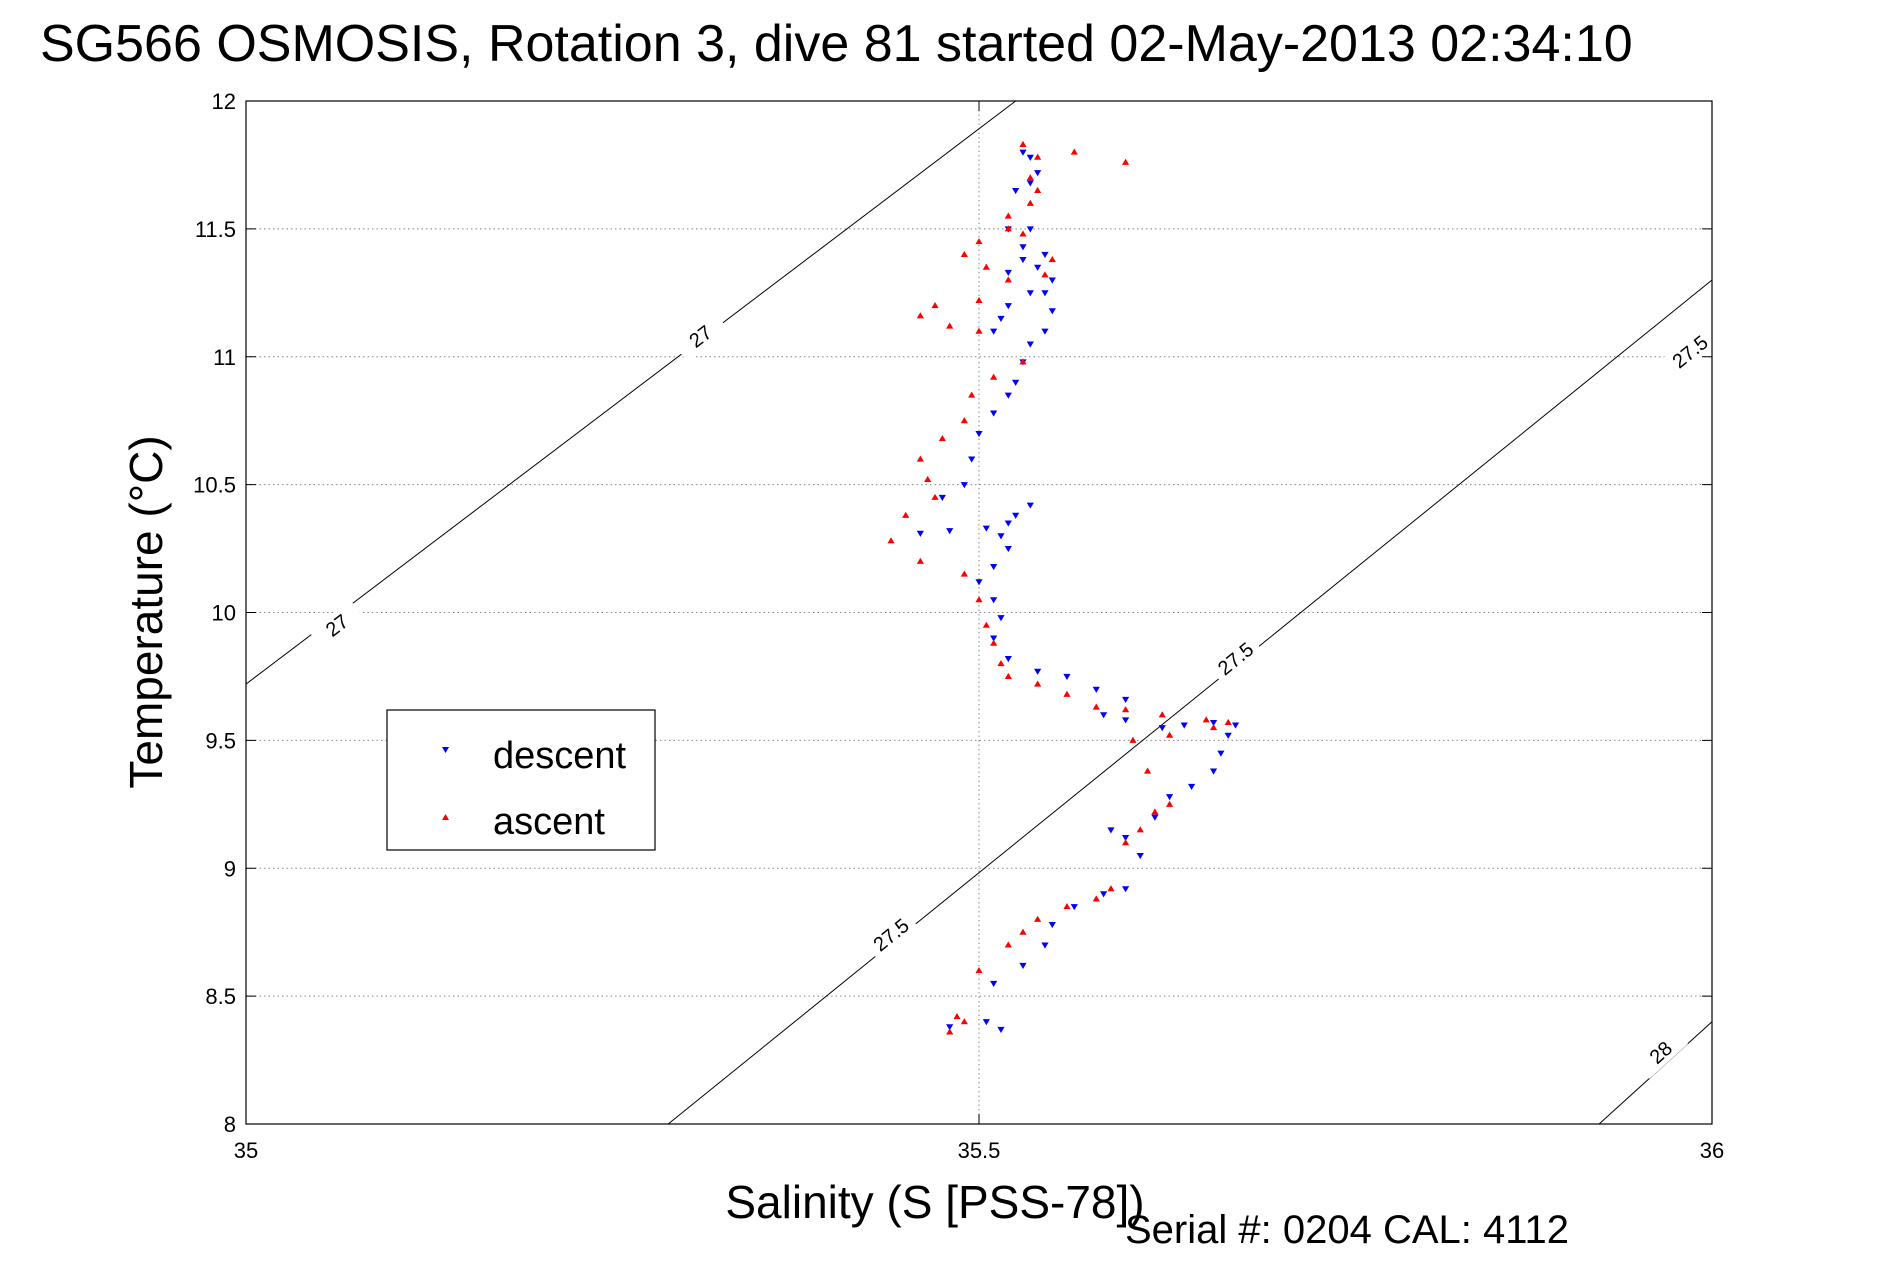 Image resolution: width=1891 pixels, height=1262 pixels. What do you see at coordinates (1347, 1230) in the screenshot?
I see `serial-cal-footer: Serial #: 0204 CAL: 4112` at bounding box center [1347, 1230].